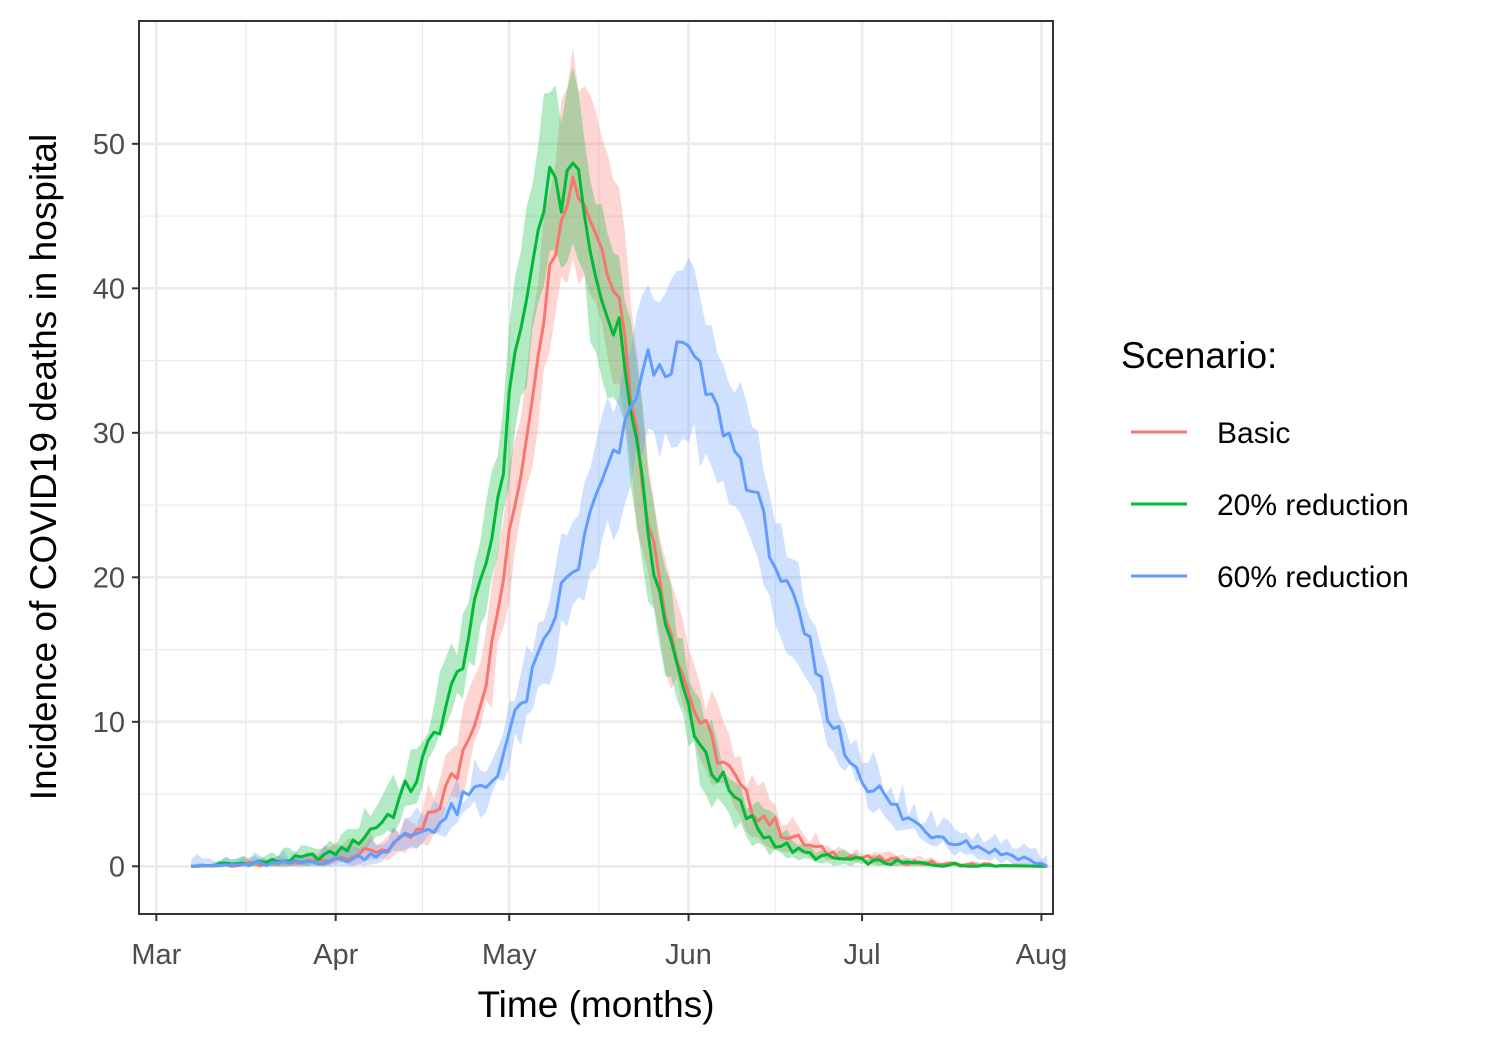 The height and width of the screenshot is (1049, 1500). Describe the element at coordinates (1313, 577) in the screenshot. I see `legend-label: 60% reduction` at that location.